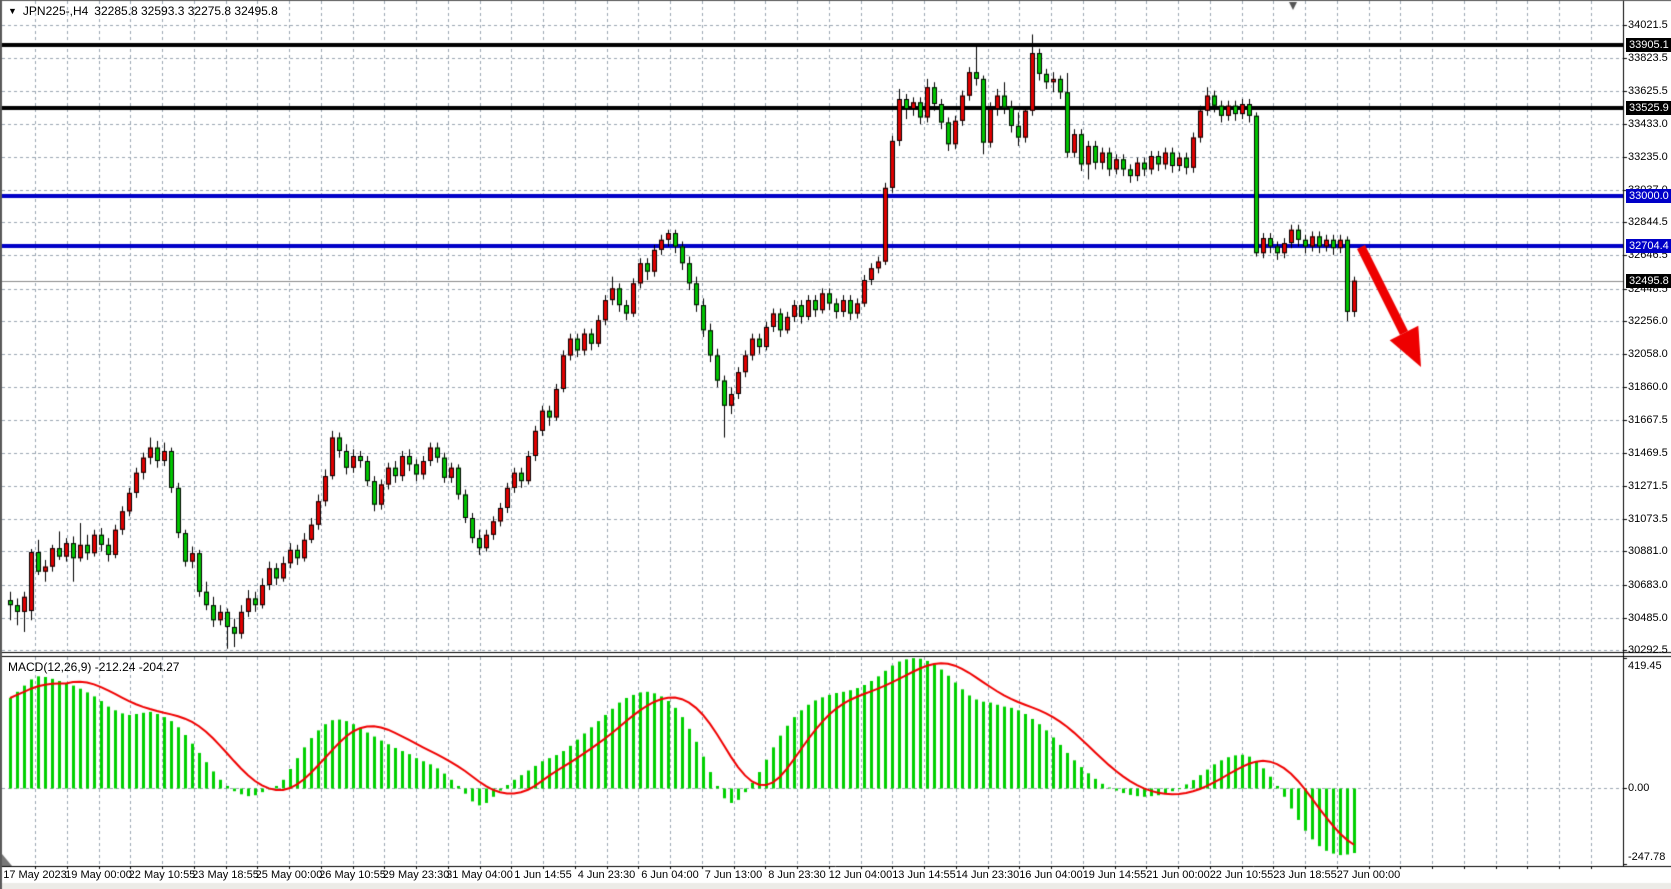 The width and height of the screenshot is (1671, 889). Describe the element at coordinates (924, 875) in the screenshot. I see `time-axis-label: 13 Jun 14:55` at that location.